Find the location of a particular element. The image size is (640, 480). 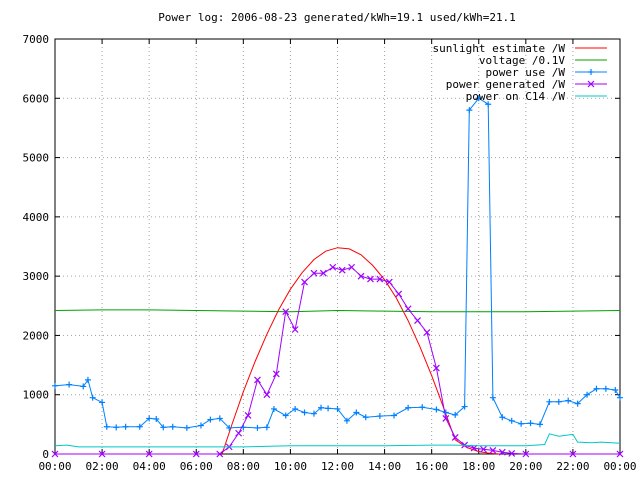

series-line is located at coordinates (337, 440).